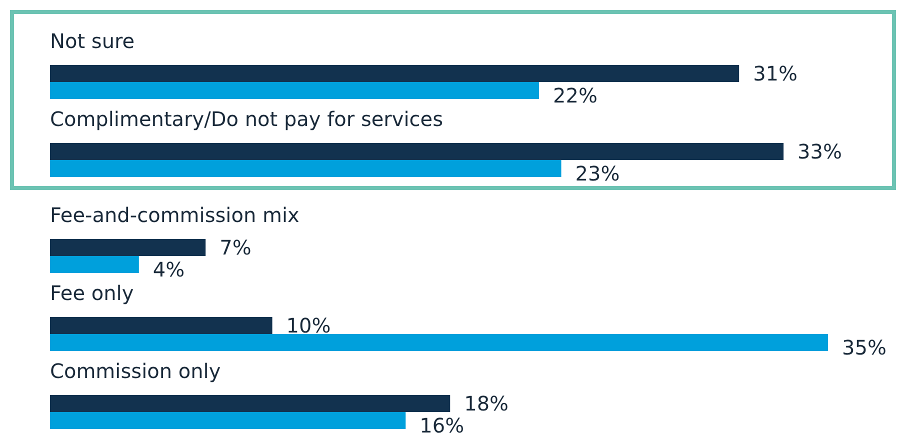  I want to click on data-label: 4%, so click(168, 270).